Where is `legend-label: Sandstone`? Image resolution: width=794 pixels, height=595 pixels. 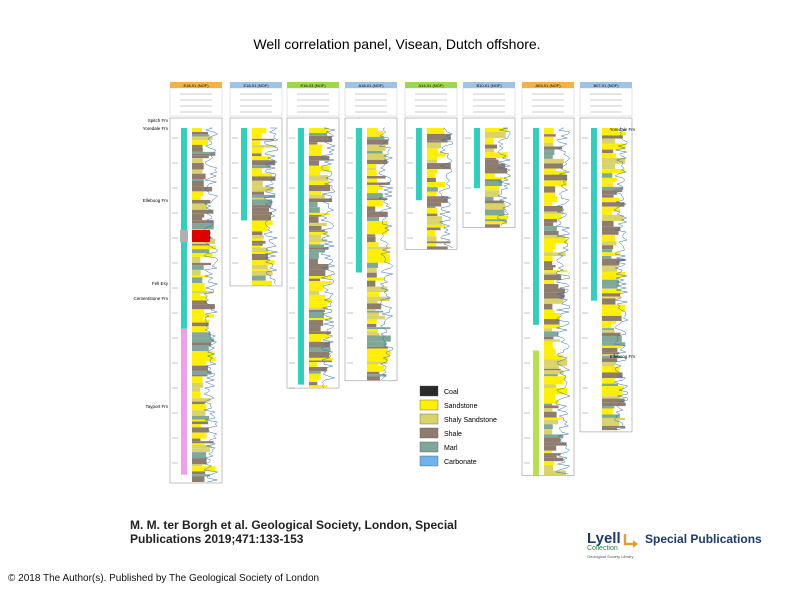 legend-label: Sandstone is located at coordinates (461, 406).